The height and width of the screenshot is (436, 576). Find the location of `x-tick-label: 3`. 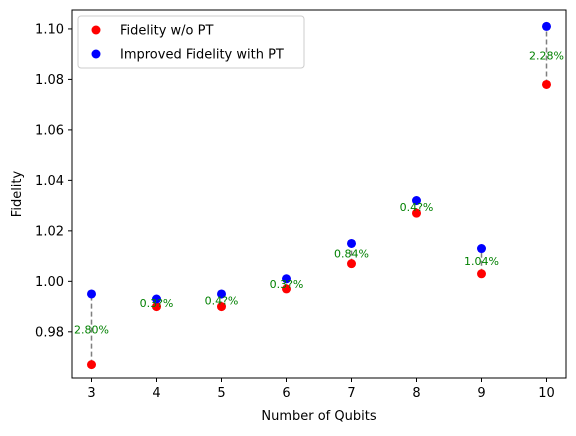

x-tick-label: 3 is located at coordinates (91, 393).